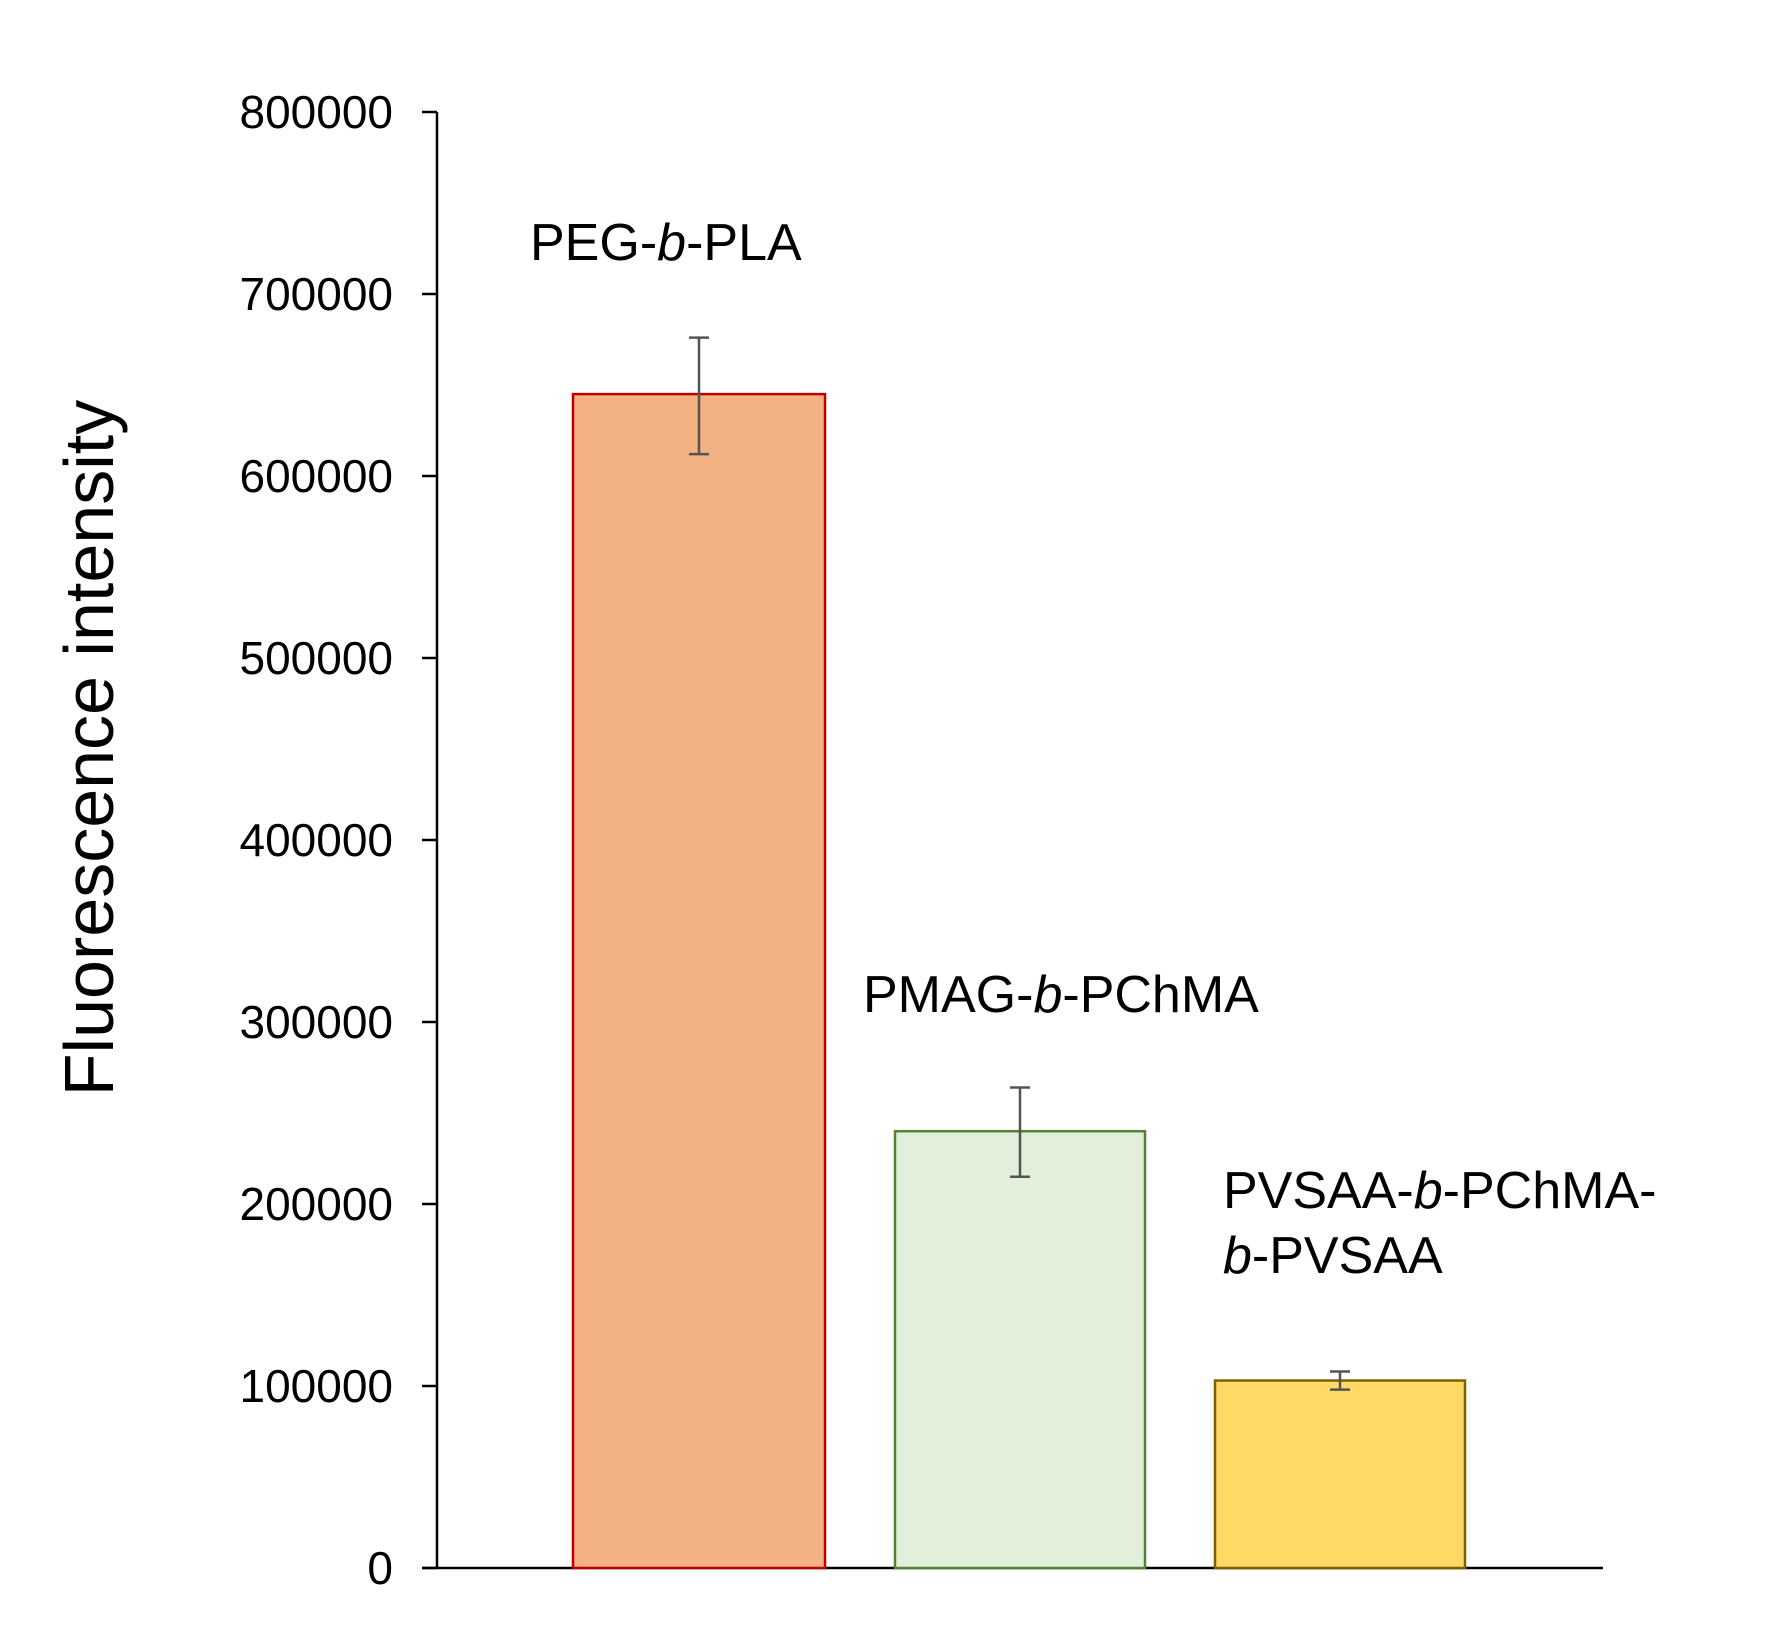 This screenshot has height=1638, width=1792. I want to click on y-tick-label: 600000, so click(317, 476).